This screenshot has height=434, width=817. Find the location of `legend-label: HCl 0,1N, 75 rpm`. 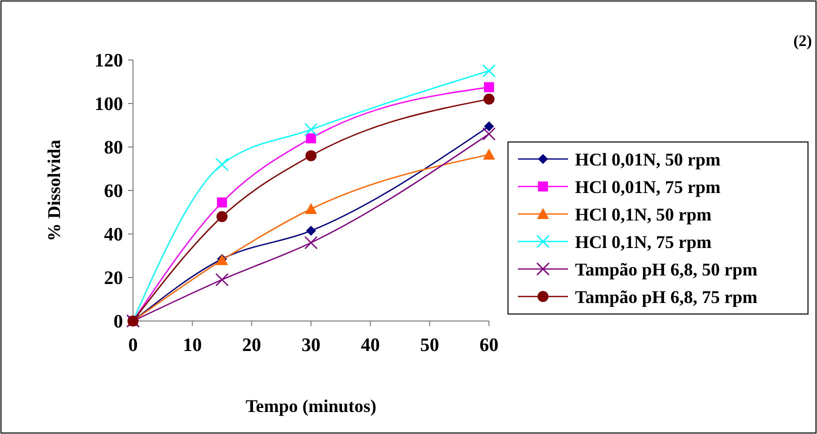

legend-label: HCl 0,1N, 75 rpm is located at coordinates (643, 242).